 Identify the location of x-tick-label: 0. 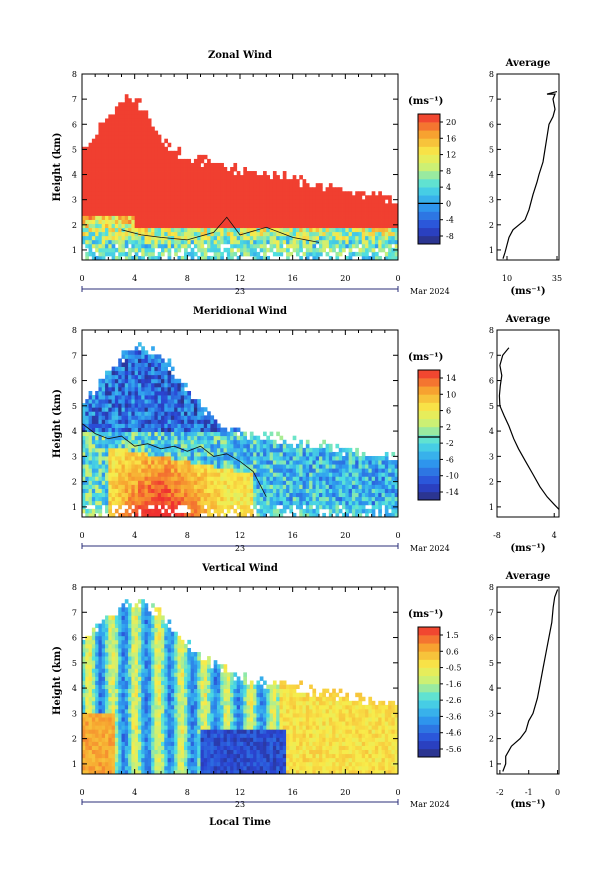
(81, 278).